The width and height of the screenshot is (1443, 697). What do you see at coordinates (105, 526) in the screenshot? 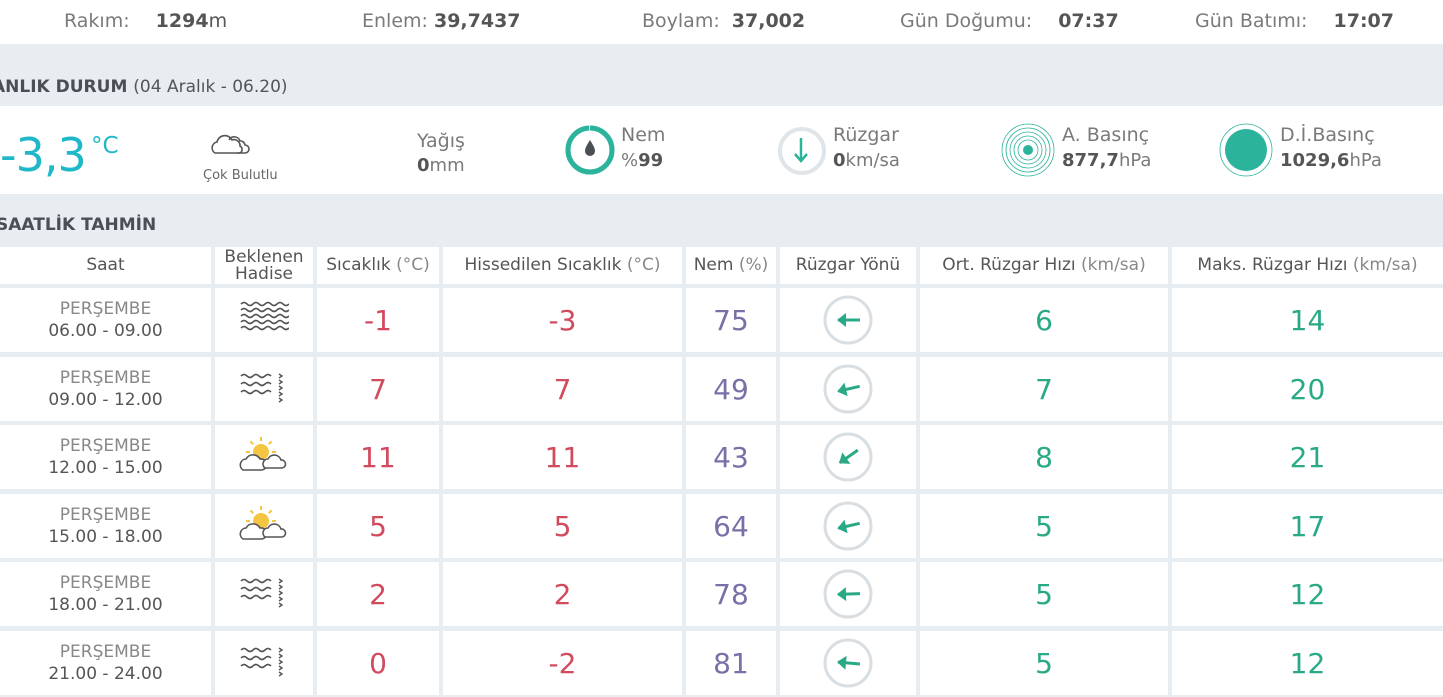
I see `cell-time: PERŞEMBE 15.00 - 18.00` at bounding box center [105, 526].